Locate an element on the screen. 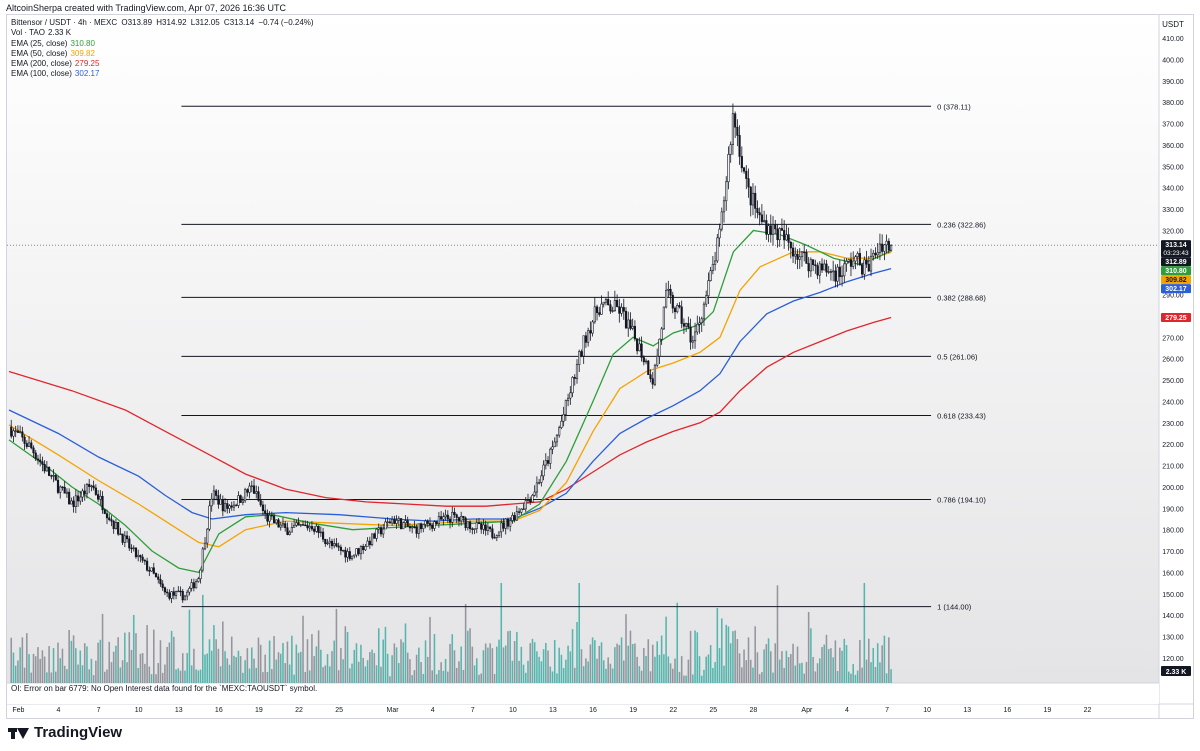 This screenshot has height=751, width=1200. price-badge is located at coordinates (1176, 262).